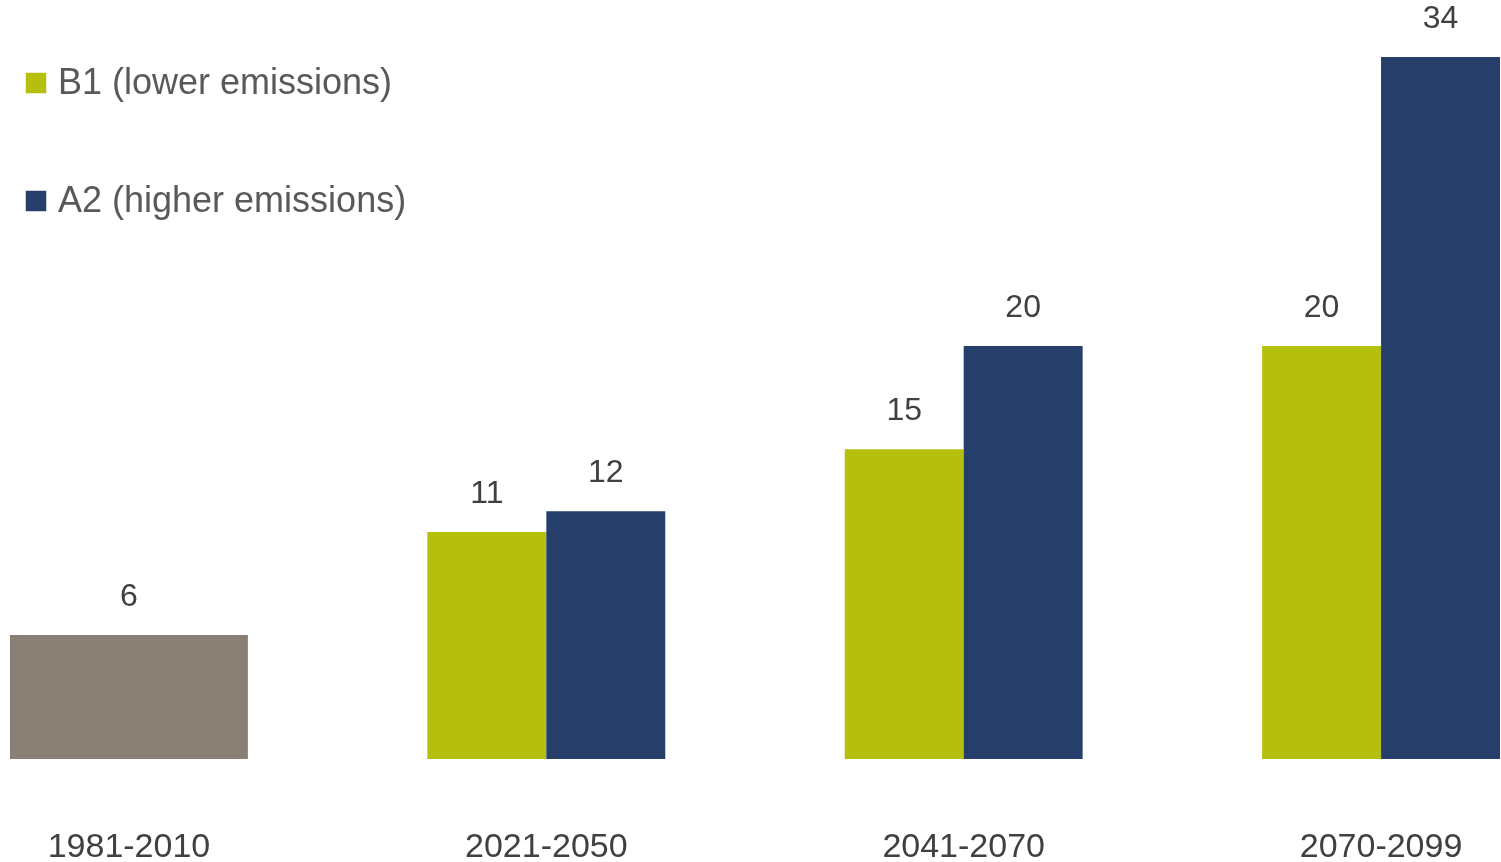 The width and height of the screenshot is (1501, 862). I want to click on data-label: 6, so click(129, 595).